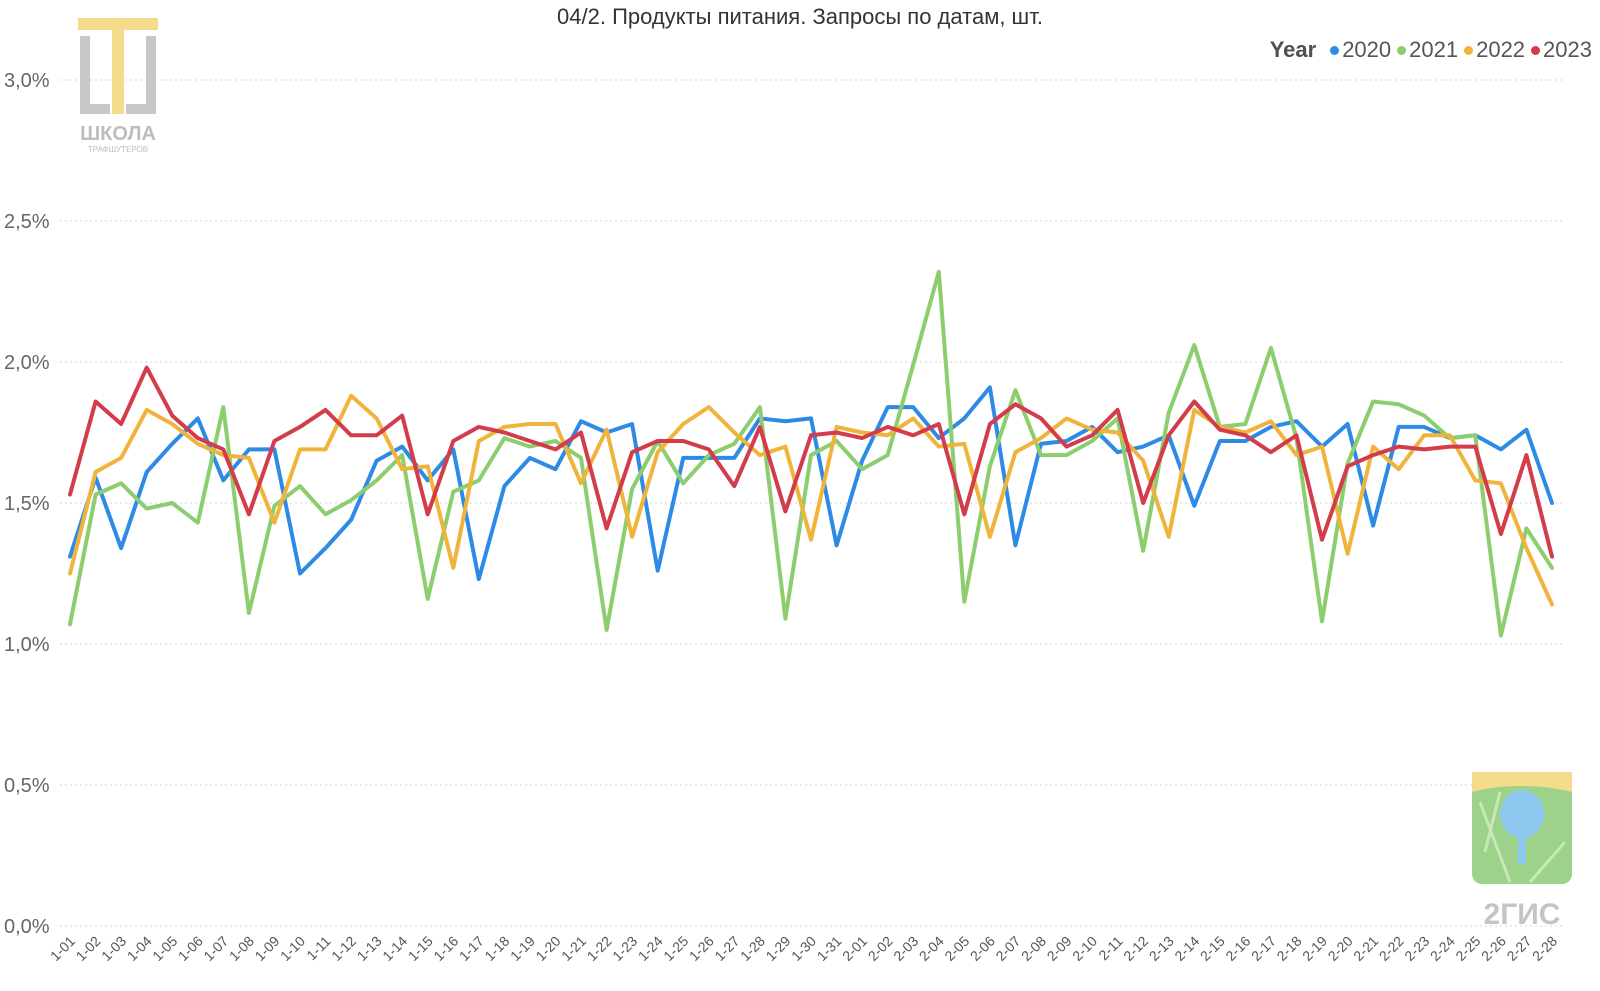 The width and height of the screenshot is (1600, 991). Describe the element at coordinates (905, 948) in the screenshot. I see `x-tick-label: 2-03` at that location.